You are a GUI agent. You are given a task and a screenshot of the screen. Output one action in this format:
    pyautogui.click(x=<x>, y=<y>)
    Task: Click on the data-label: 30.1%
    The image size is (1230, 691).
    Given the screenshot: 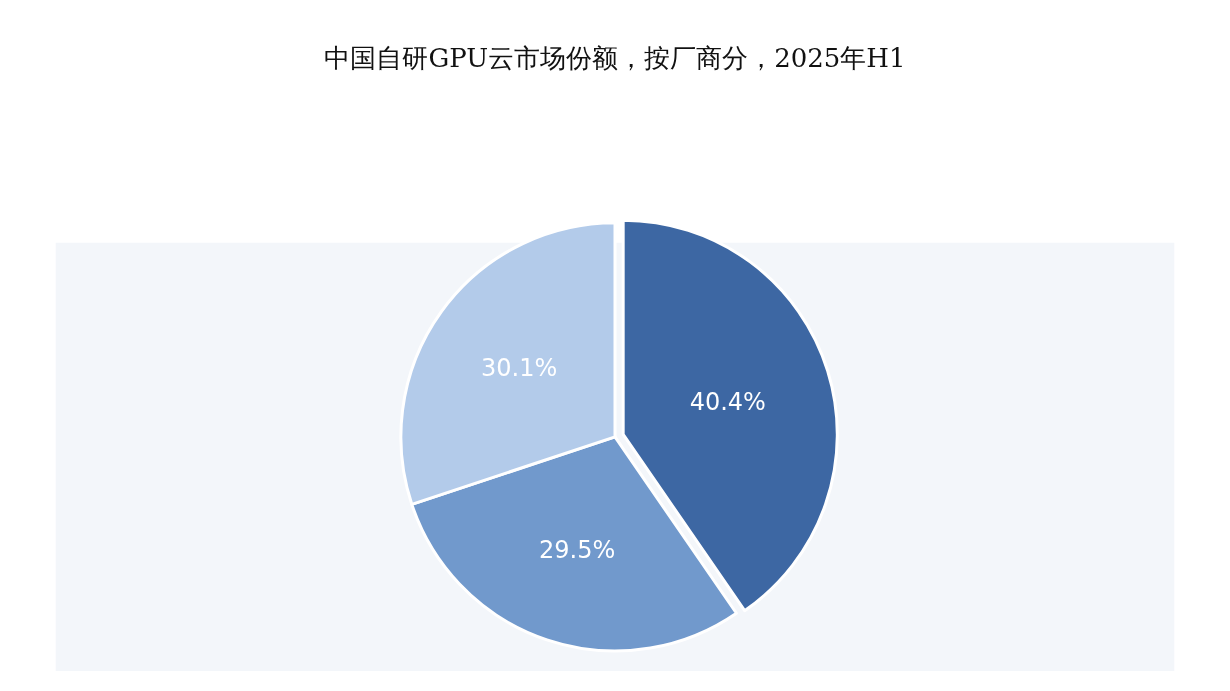 What is the action you would take?
    pyautogui.click(x=519, y=367)
    